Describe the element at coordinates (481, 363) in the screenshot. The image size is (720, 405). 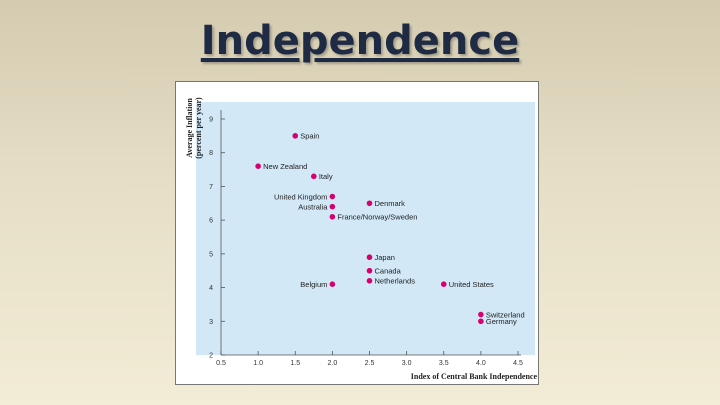
I see `x-tick-label: 4.0` at that location.